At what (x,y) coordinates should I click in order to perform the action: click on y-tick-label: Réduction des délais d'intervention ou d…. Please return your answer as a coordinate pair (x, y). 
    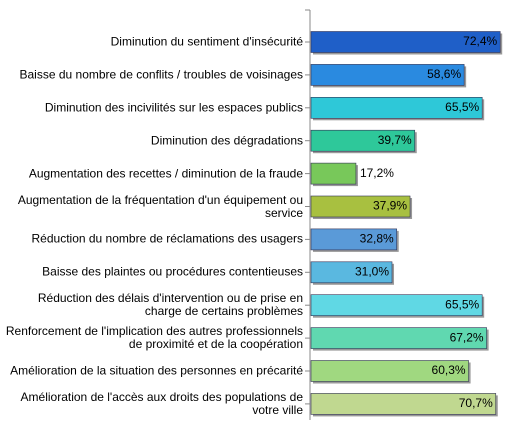
    Looking at the image, I should click on (170, 305).